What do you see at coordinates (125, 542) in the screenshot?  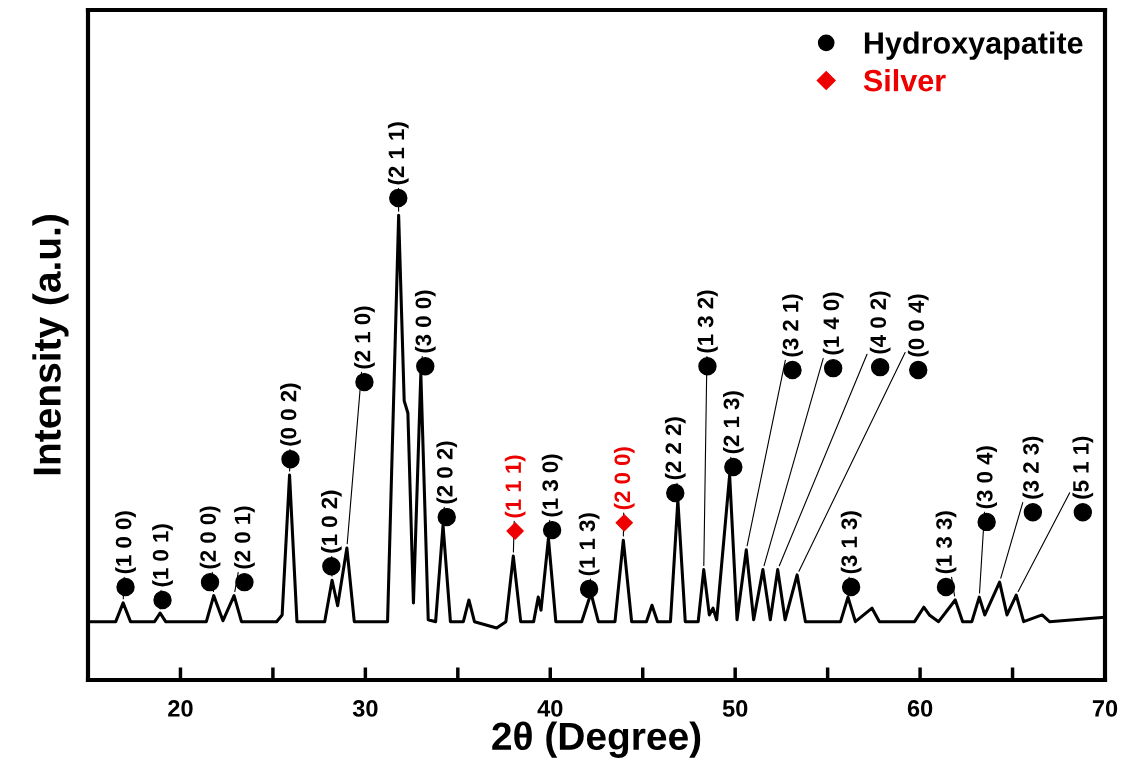 I see `annotation: (1 0 0)` at bounding box center [125, 542].